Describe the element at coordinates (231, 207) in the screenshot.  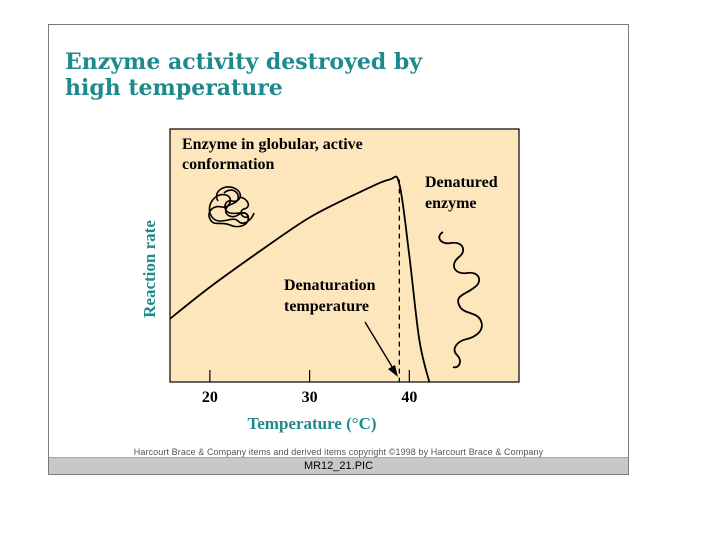
I see `globular-enzyme-icon` at that location.